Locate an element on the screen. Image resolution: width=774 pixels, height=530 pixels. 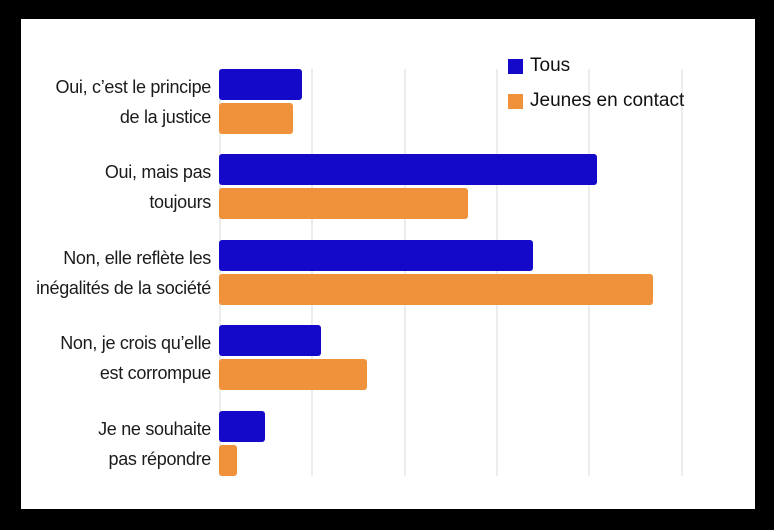
category-label-line: Oui, c’est le principe is located at coordinates (133, 86).